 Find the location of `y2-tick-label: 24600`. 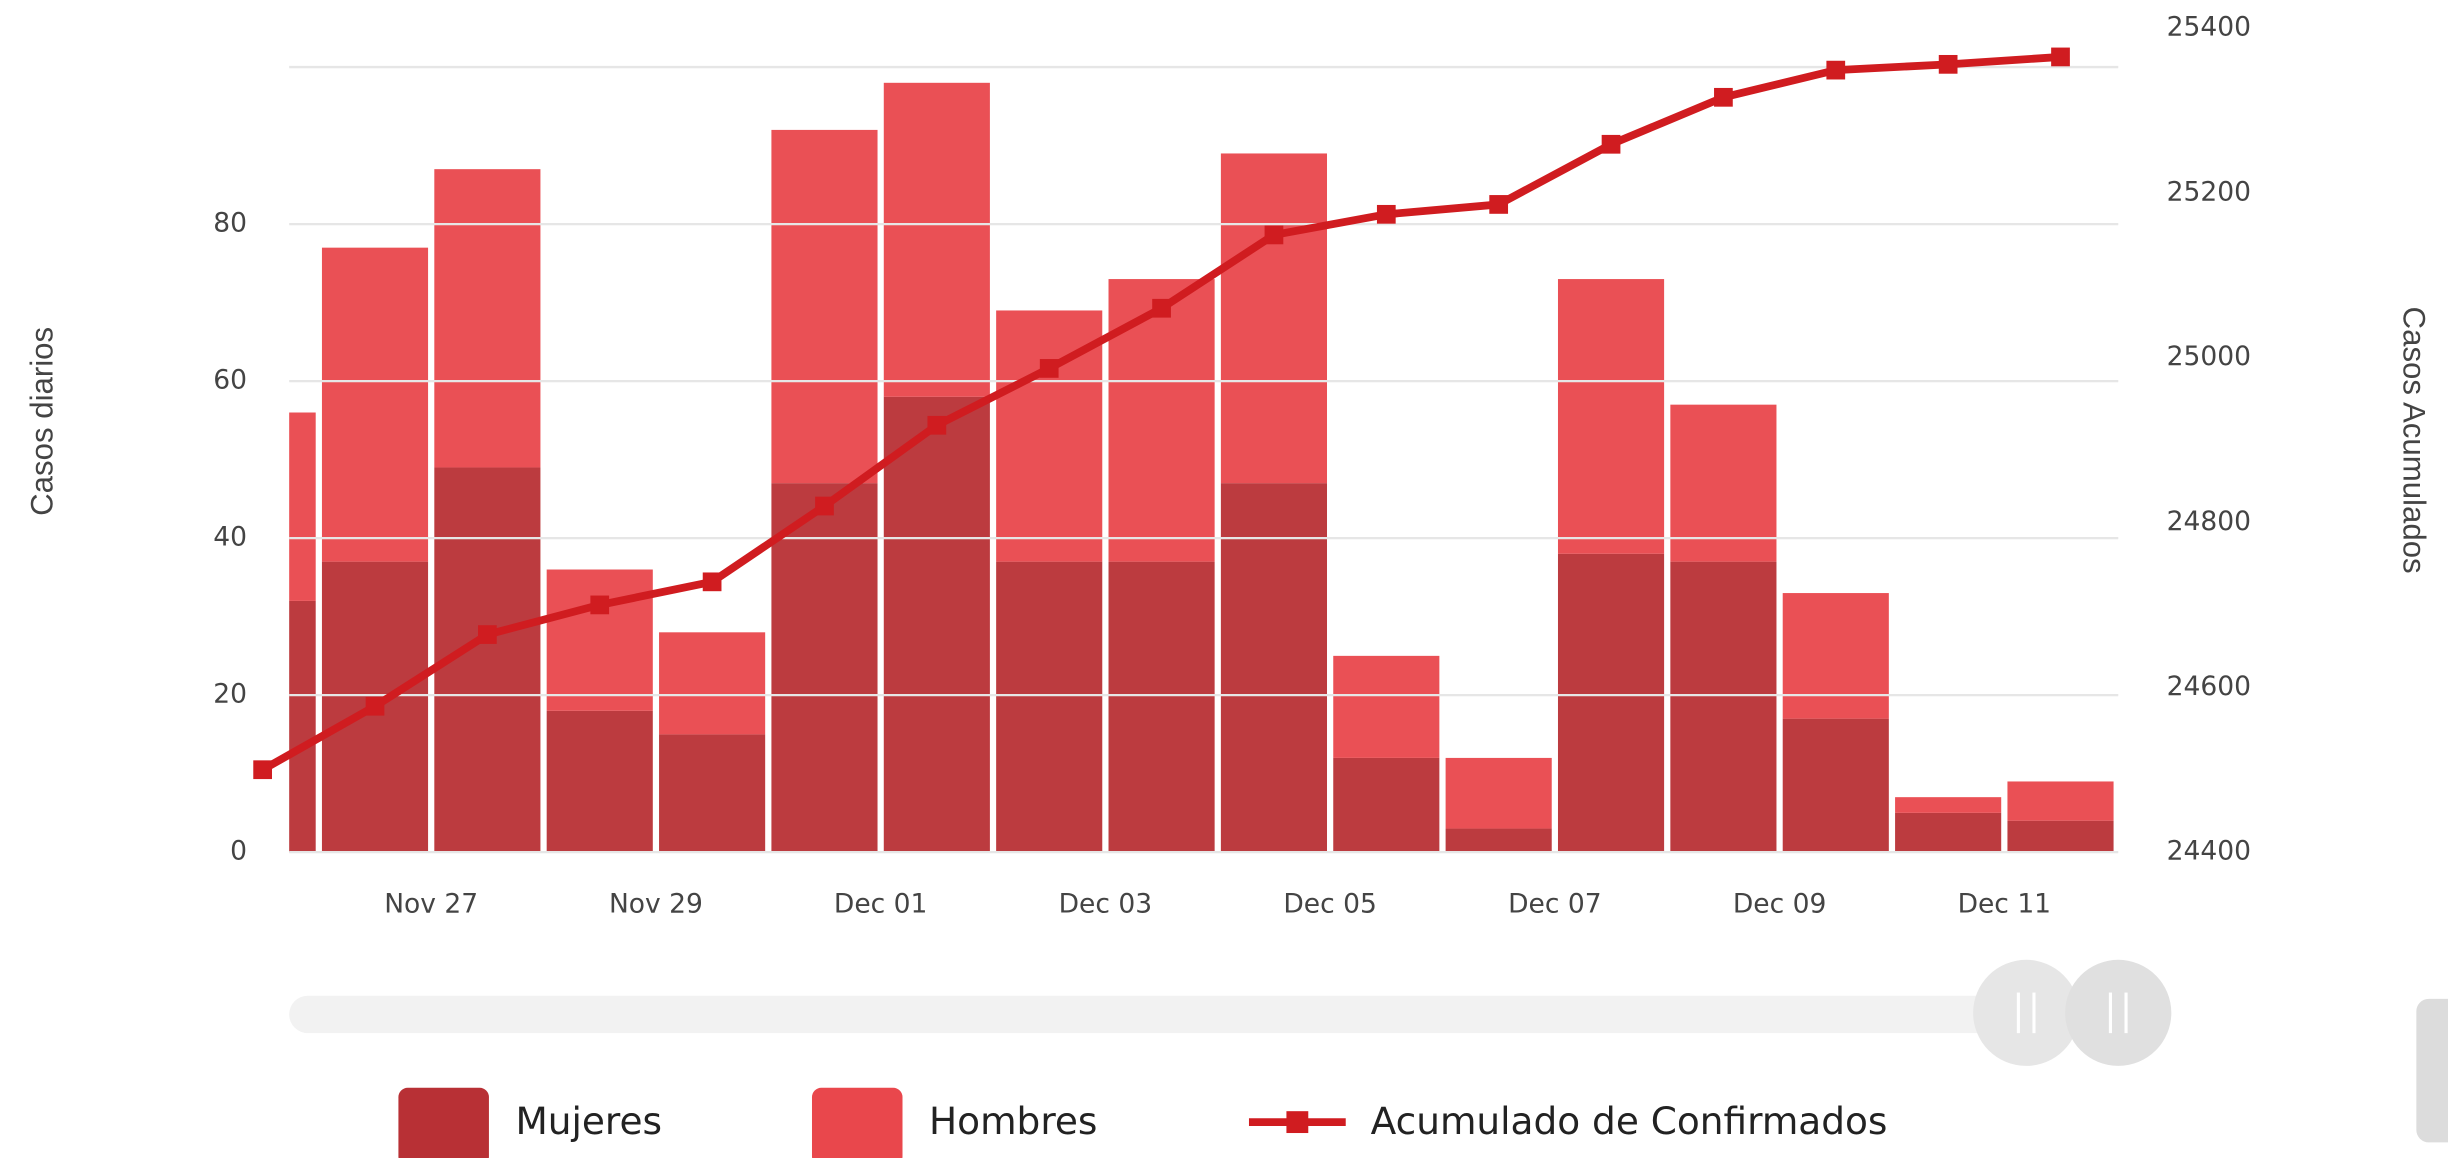

y2-tick-label: 24600 is located at coordinates (2209, 686).